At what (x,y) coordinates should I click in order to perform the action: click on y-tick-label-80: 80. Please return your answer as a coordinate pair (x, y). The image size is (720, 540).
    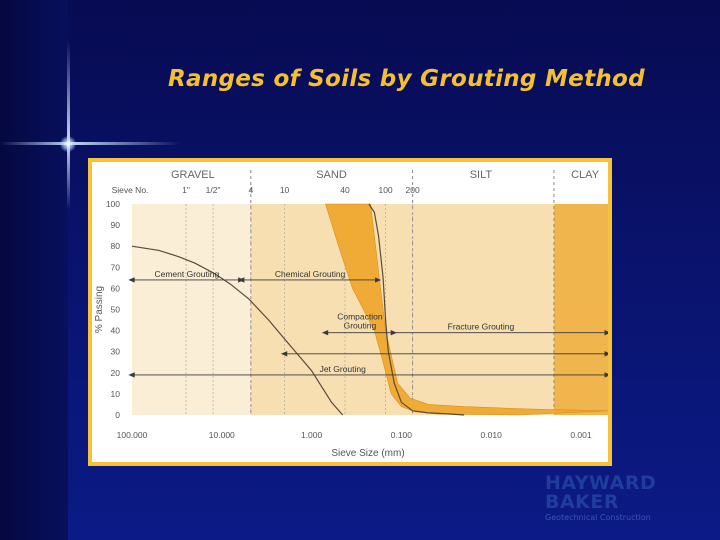
    Looking at the image, I should click on (116, 246).